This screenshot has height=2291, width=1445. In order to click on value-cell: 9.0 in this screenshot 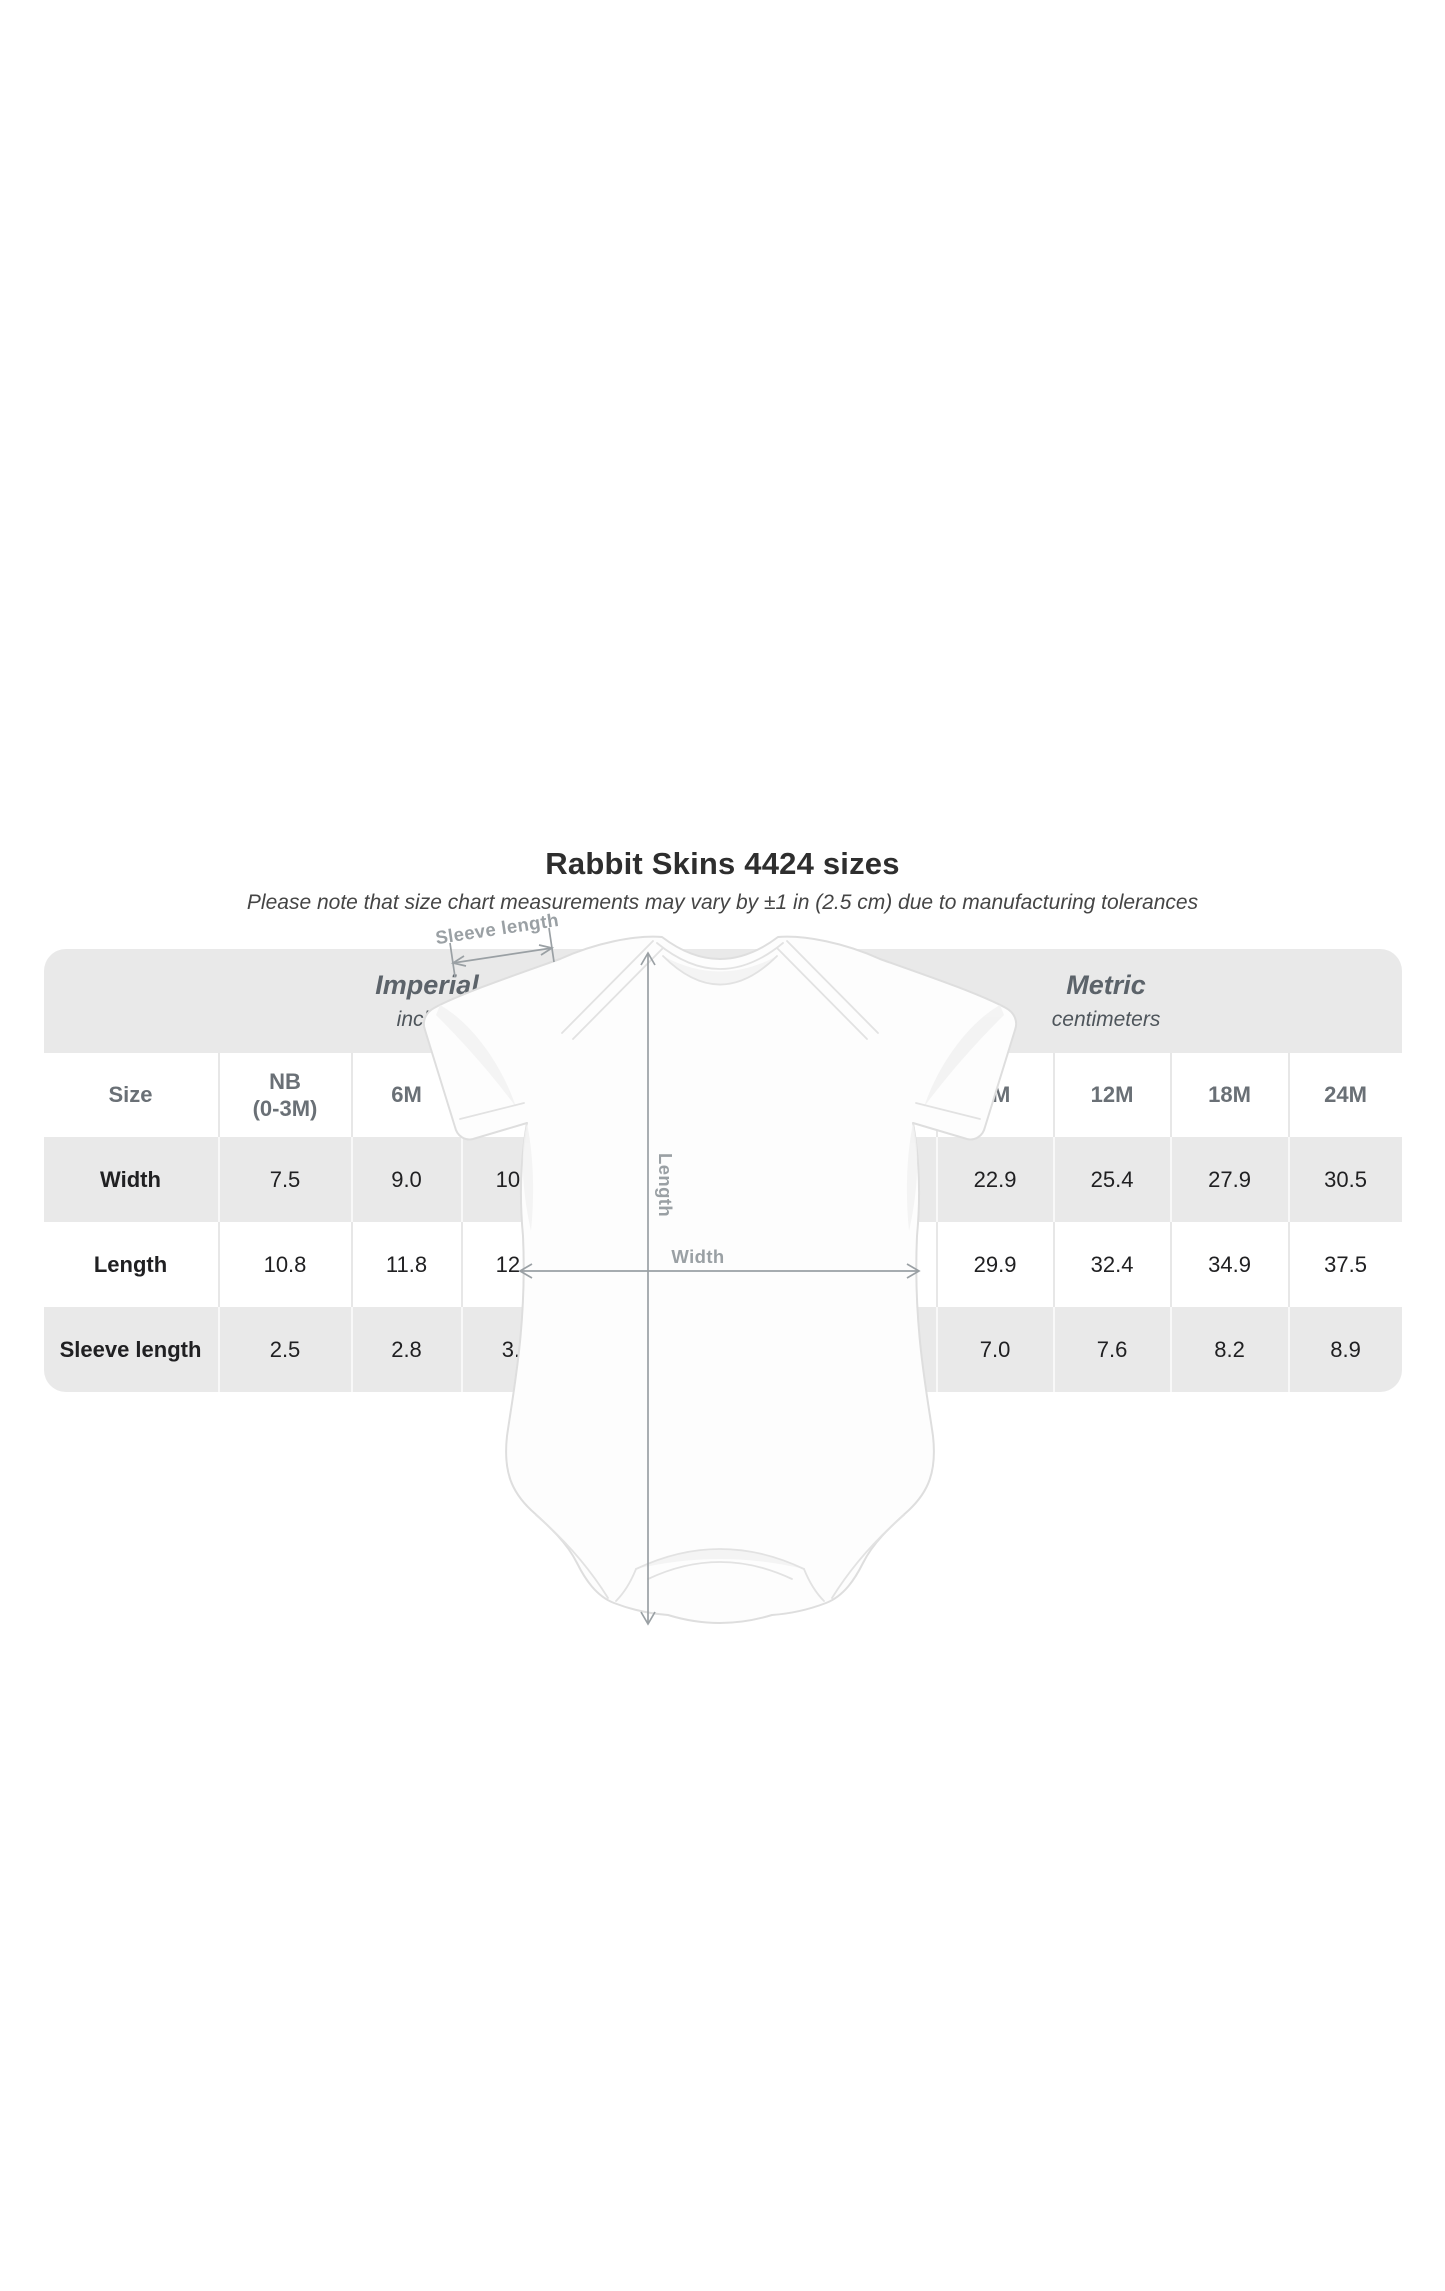, I will do `click(406, 1179)`.